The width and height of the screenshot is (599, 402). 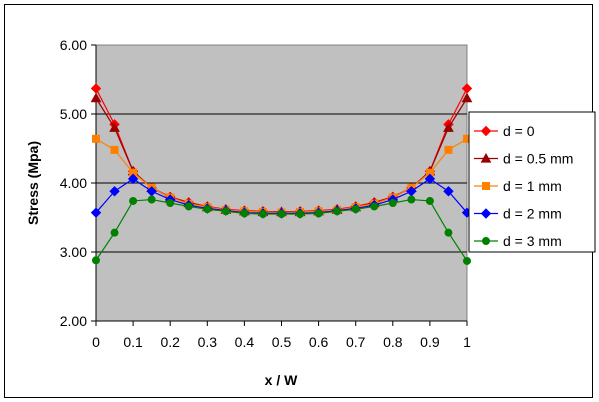 I want to click on legend: d = 0 d = 0.5 mm d = 1 mm d = 2 mm d = 3 mm, so click(x=532, y=182).